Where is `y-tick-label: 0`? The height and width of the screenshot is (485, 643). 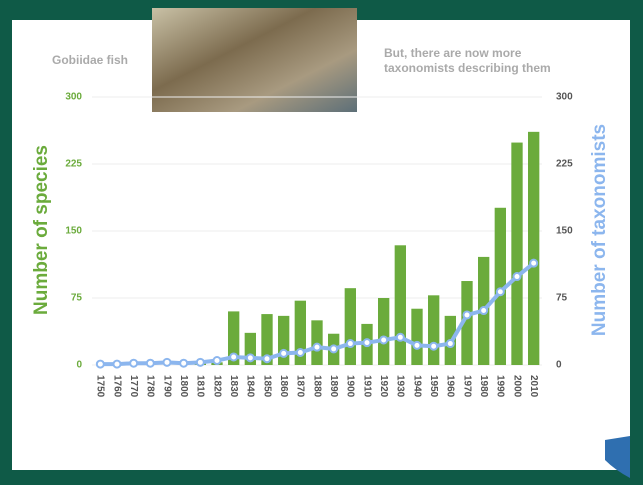
y-tick-label: 0 is located at coordinates (79, 365).